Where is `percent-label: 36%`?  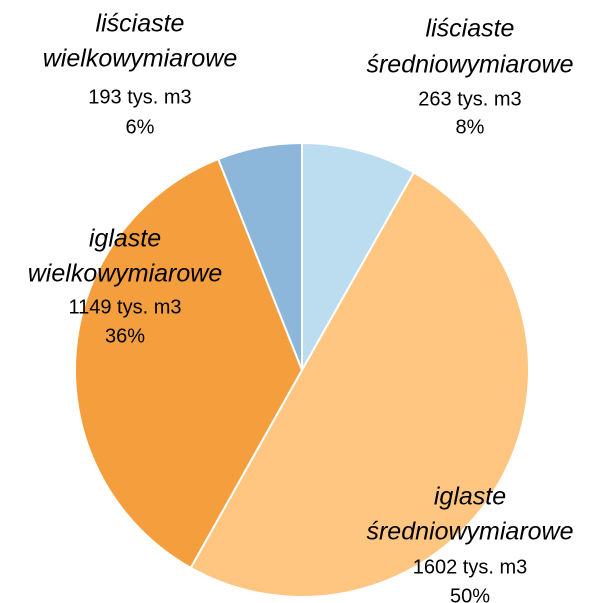 percent-label: 36% is located at coordinates (125, 336).